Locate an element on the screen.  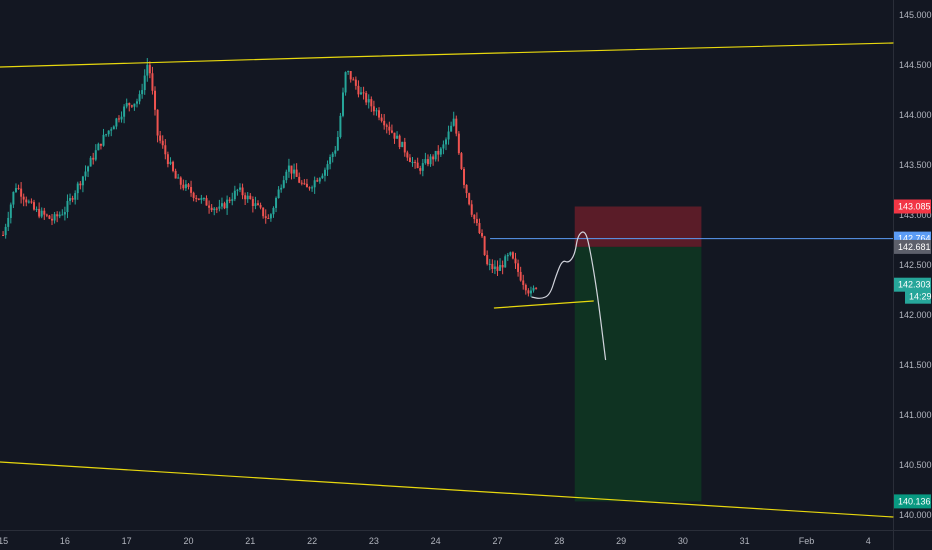
position-tool is located at coordinates (638, 354).